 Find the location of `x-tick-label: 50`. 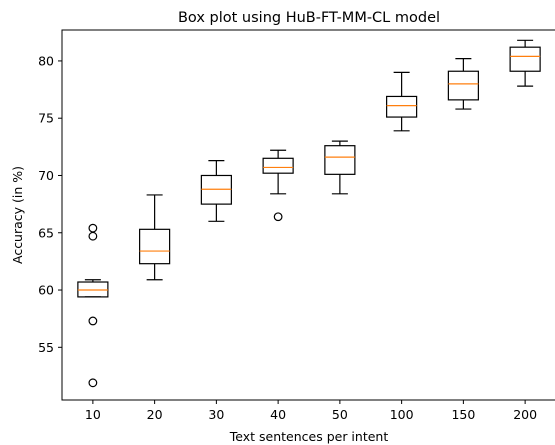

x-tick-label: 50 is located at coordinates (340, 414).